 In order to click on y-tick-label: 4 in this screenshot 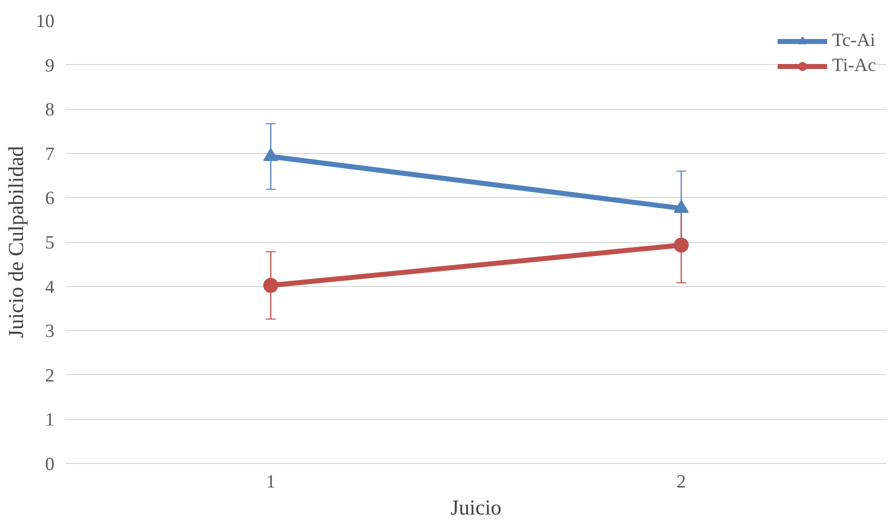, I will do `click(50, 287)`.